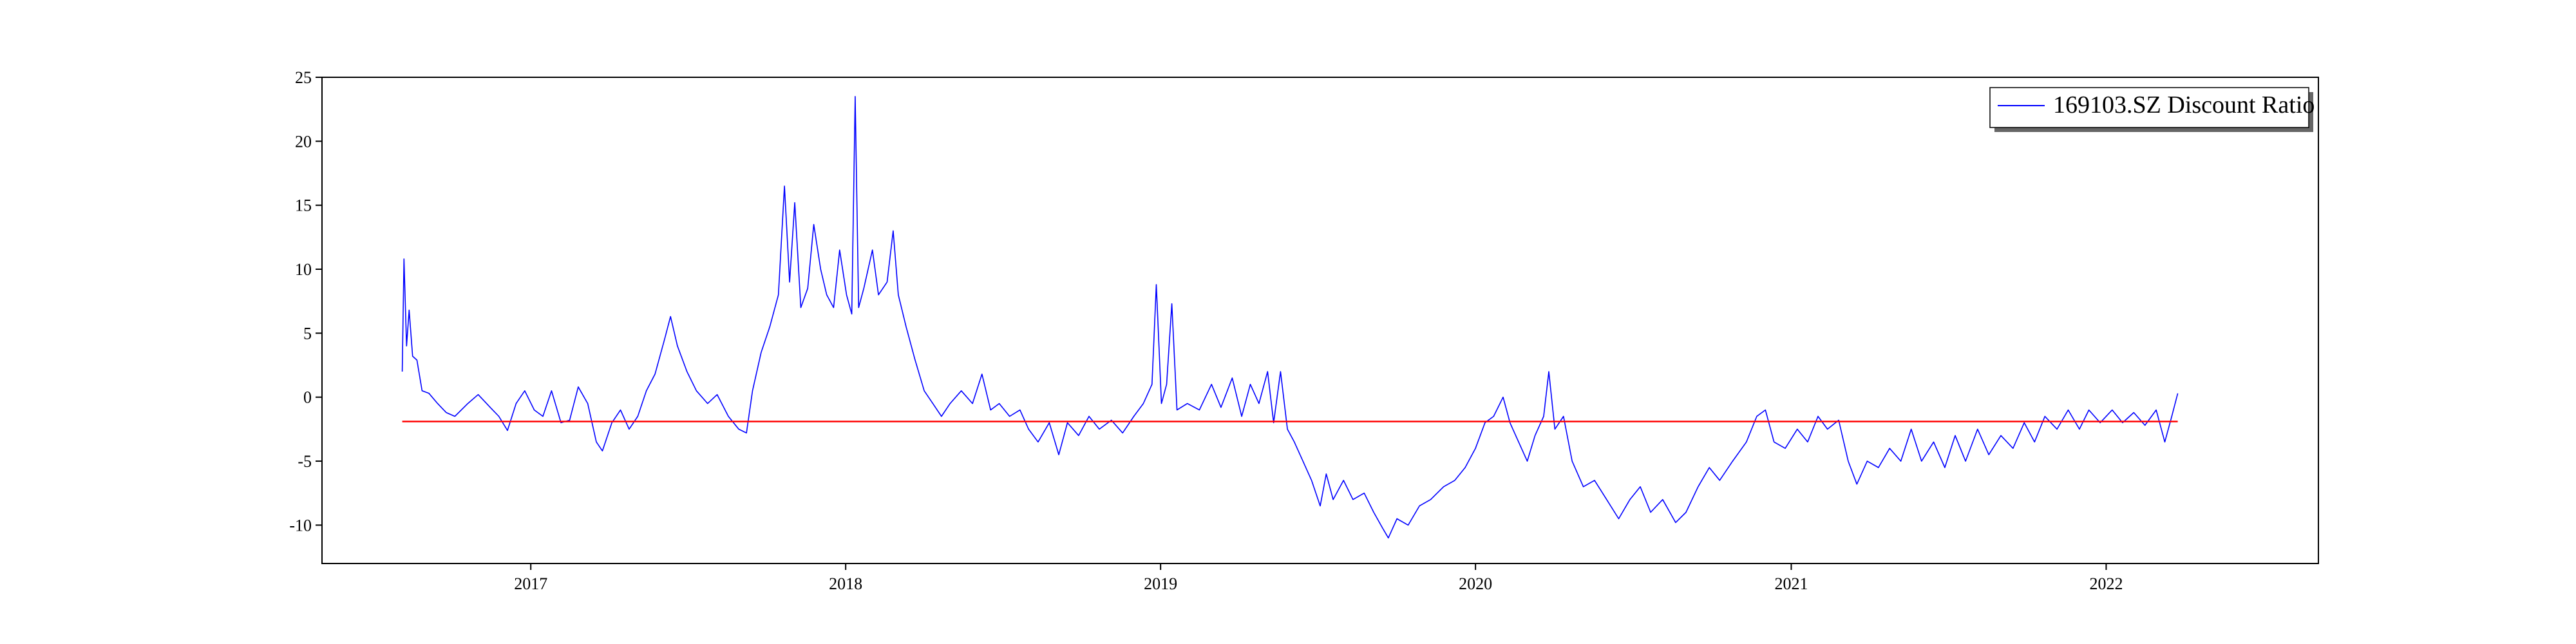  I want to click on x-tick-label: 2017, so click(530, 583).